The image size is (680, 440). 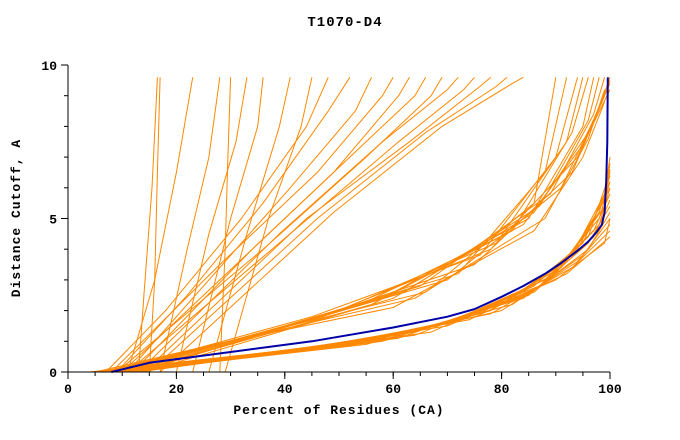 I want to click on chart-title: T1070-D4, so click(x=344, y=23).